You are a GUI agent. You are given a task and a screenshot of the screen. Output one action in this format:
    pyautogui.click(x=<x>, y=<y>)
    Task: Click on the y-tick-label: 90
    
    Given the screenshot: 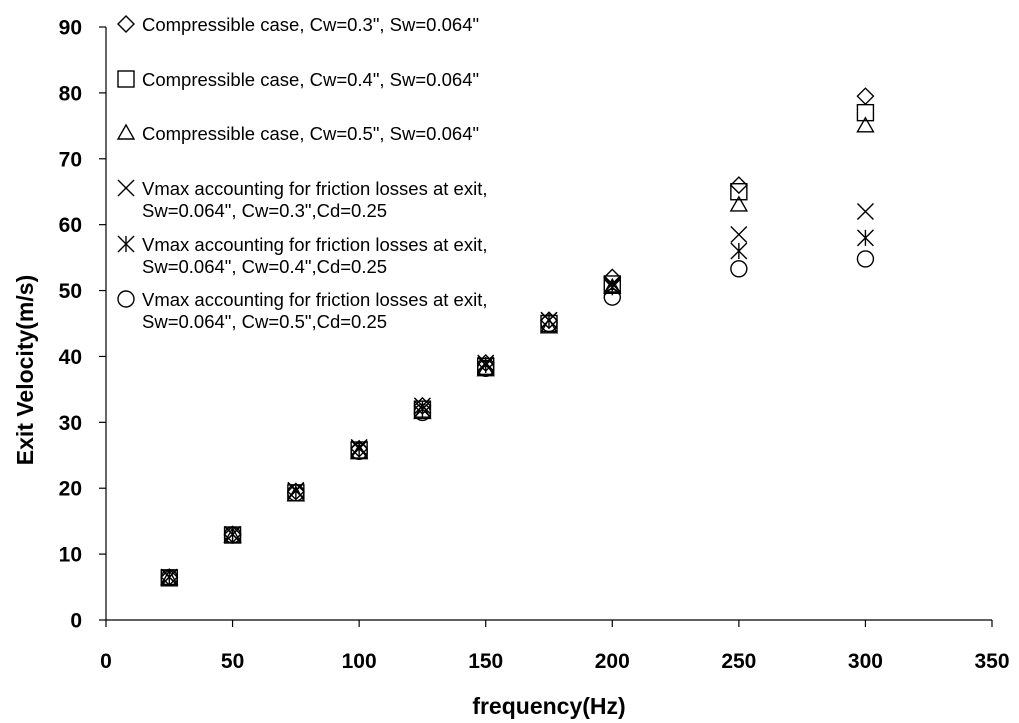 What is the action you would take?
    pyautogui.click(x=70, y=28)
    